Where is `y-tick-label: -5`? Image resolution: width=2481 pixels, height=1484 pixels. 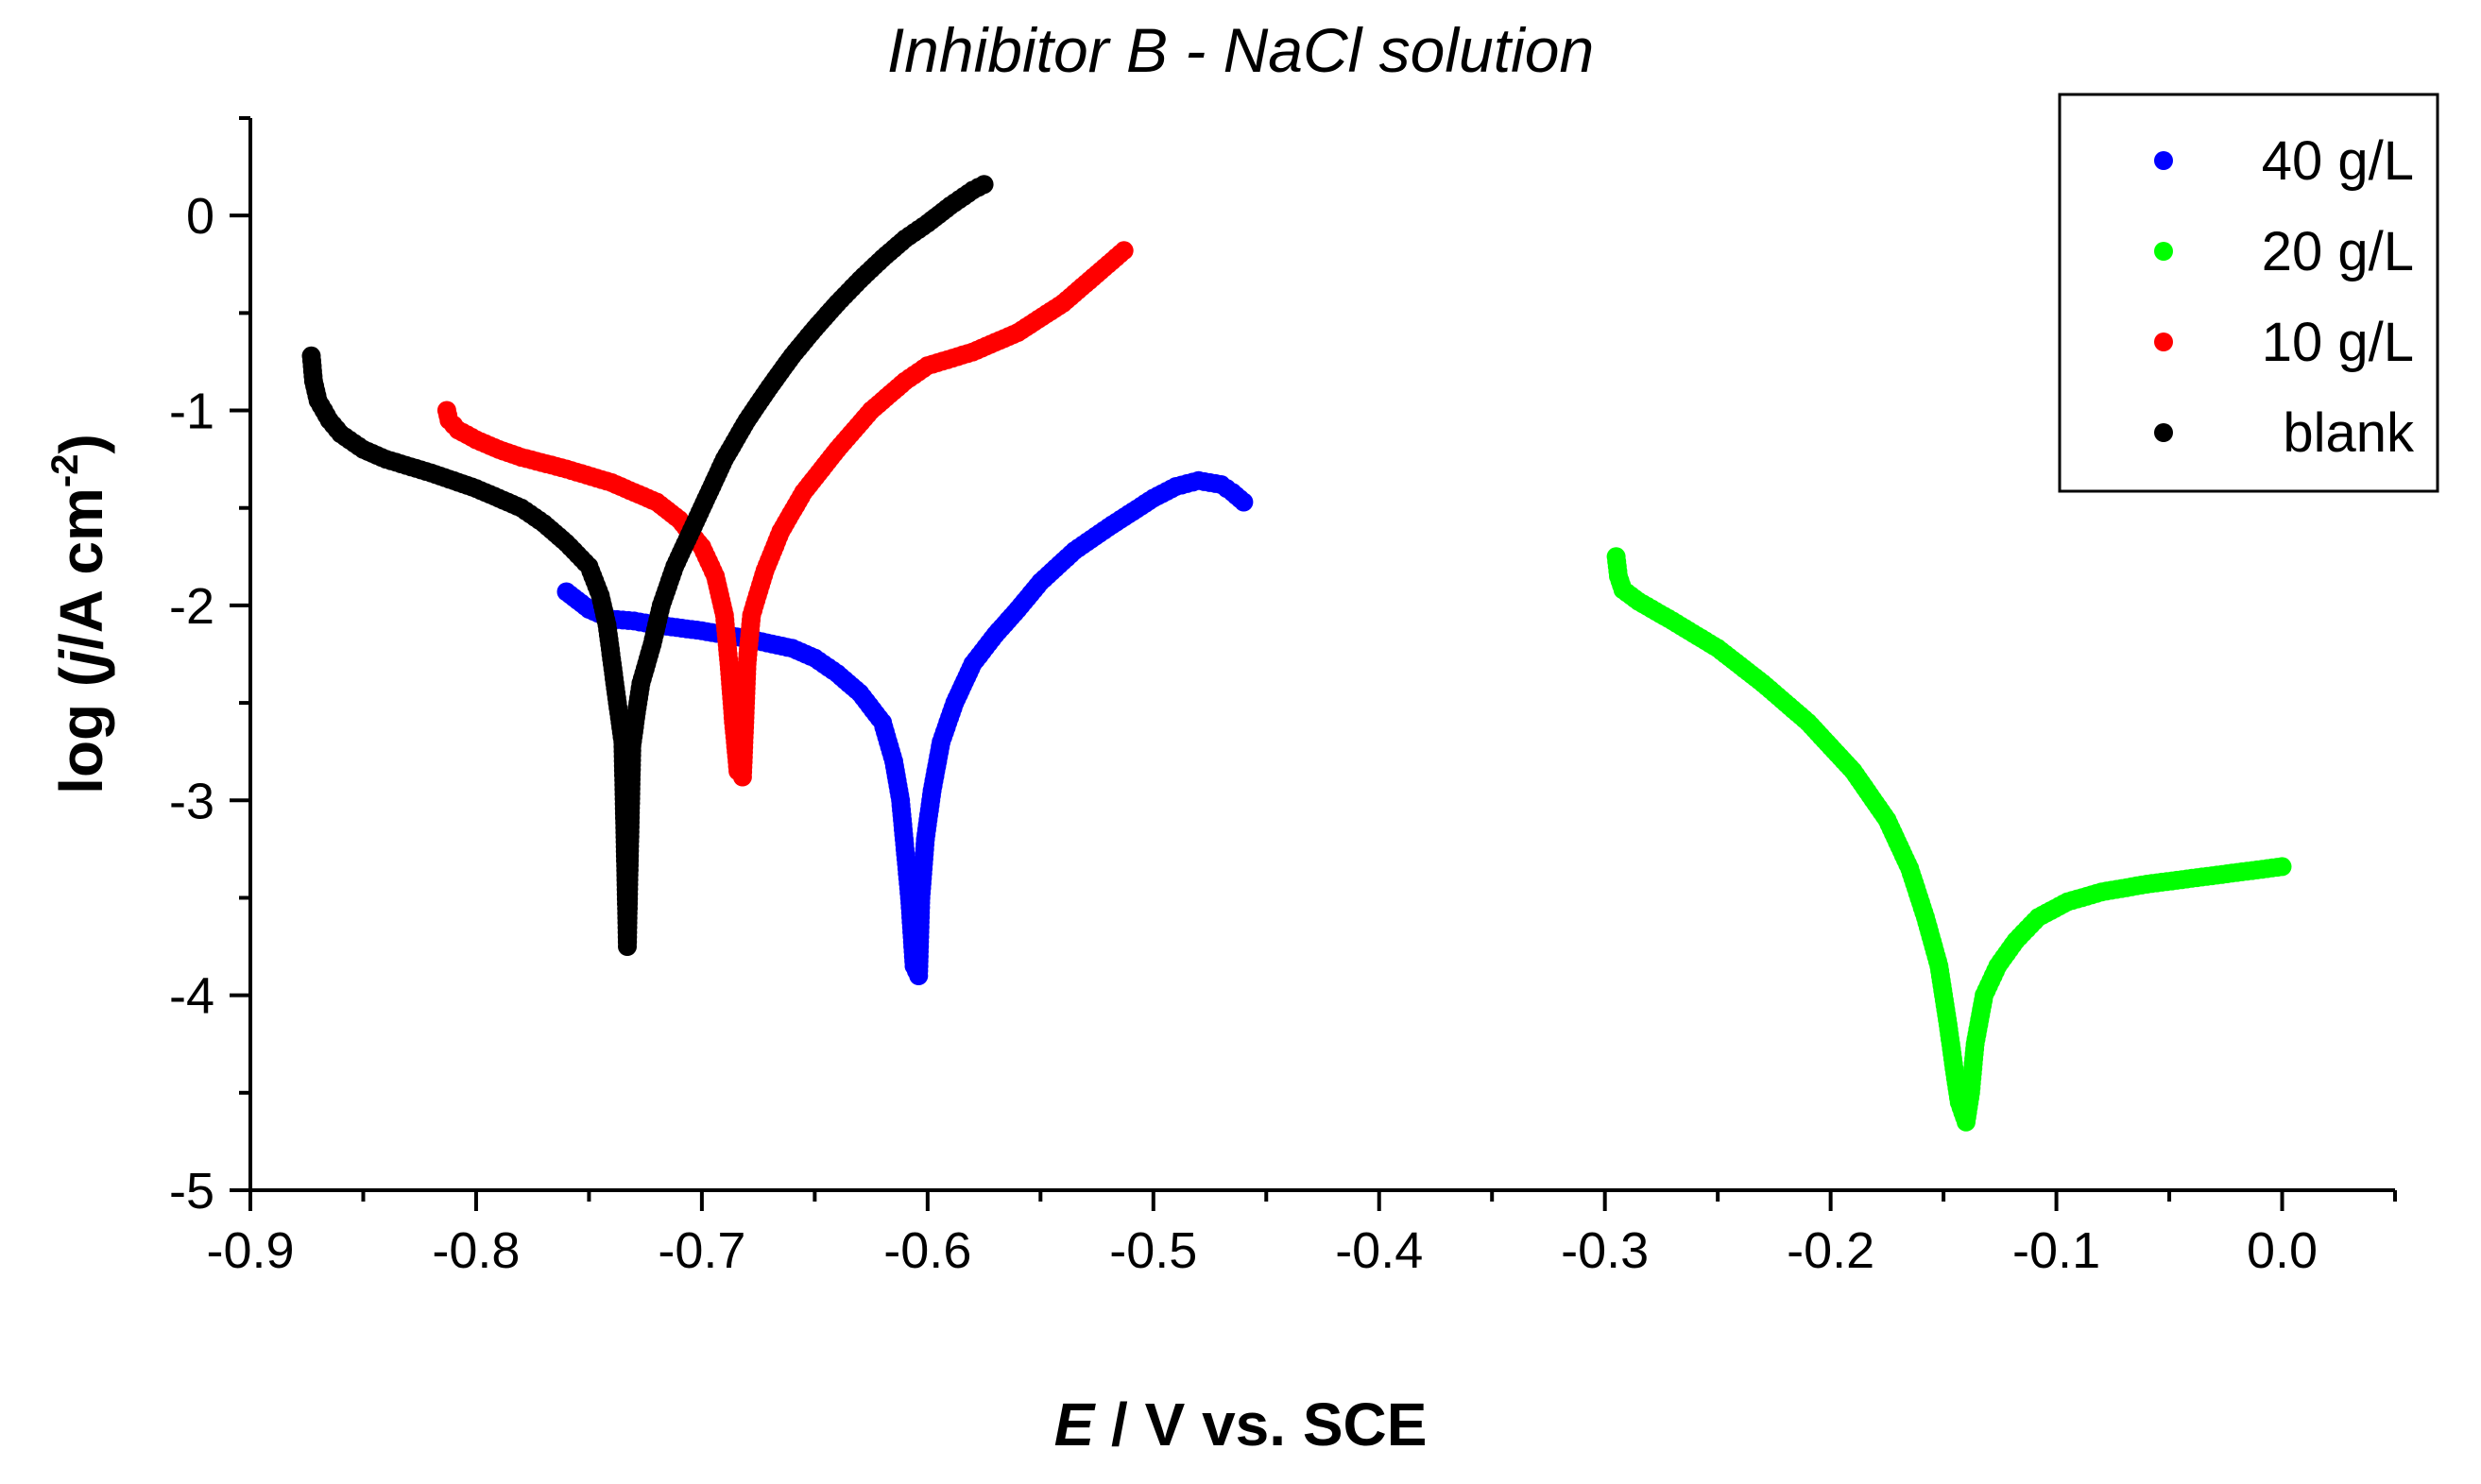 y-tick-label: -5 is located at coordinates (191, 1191).